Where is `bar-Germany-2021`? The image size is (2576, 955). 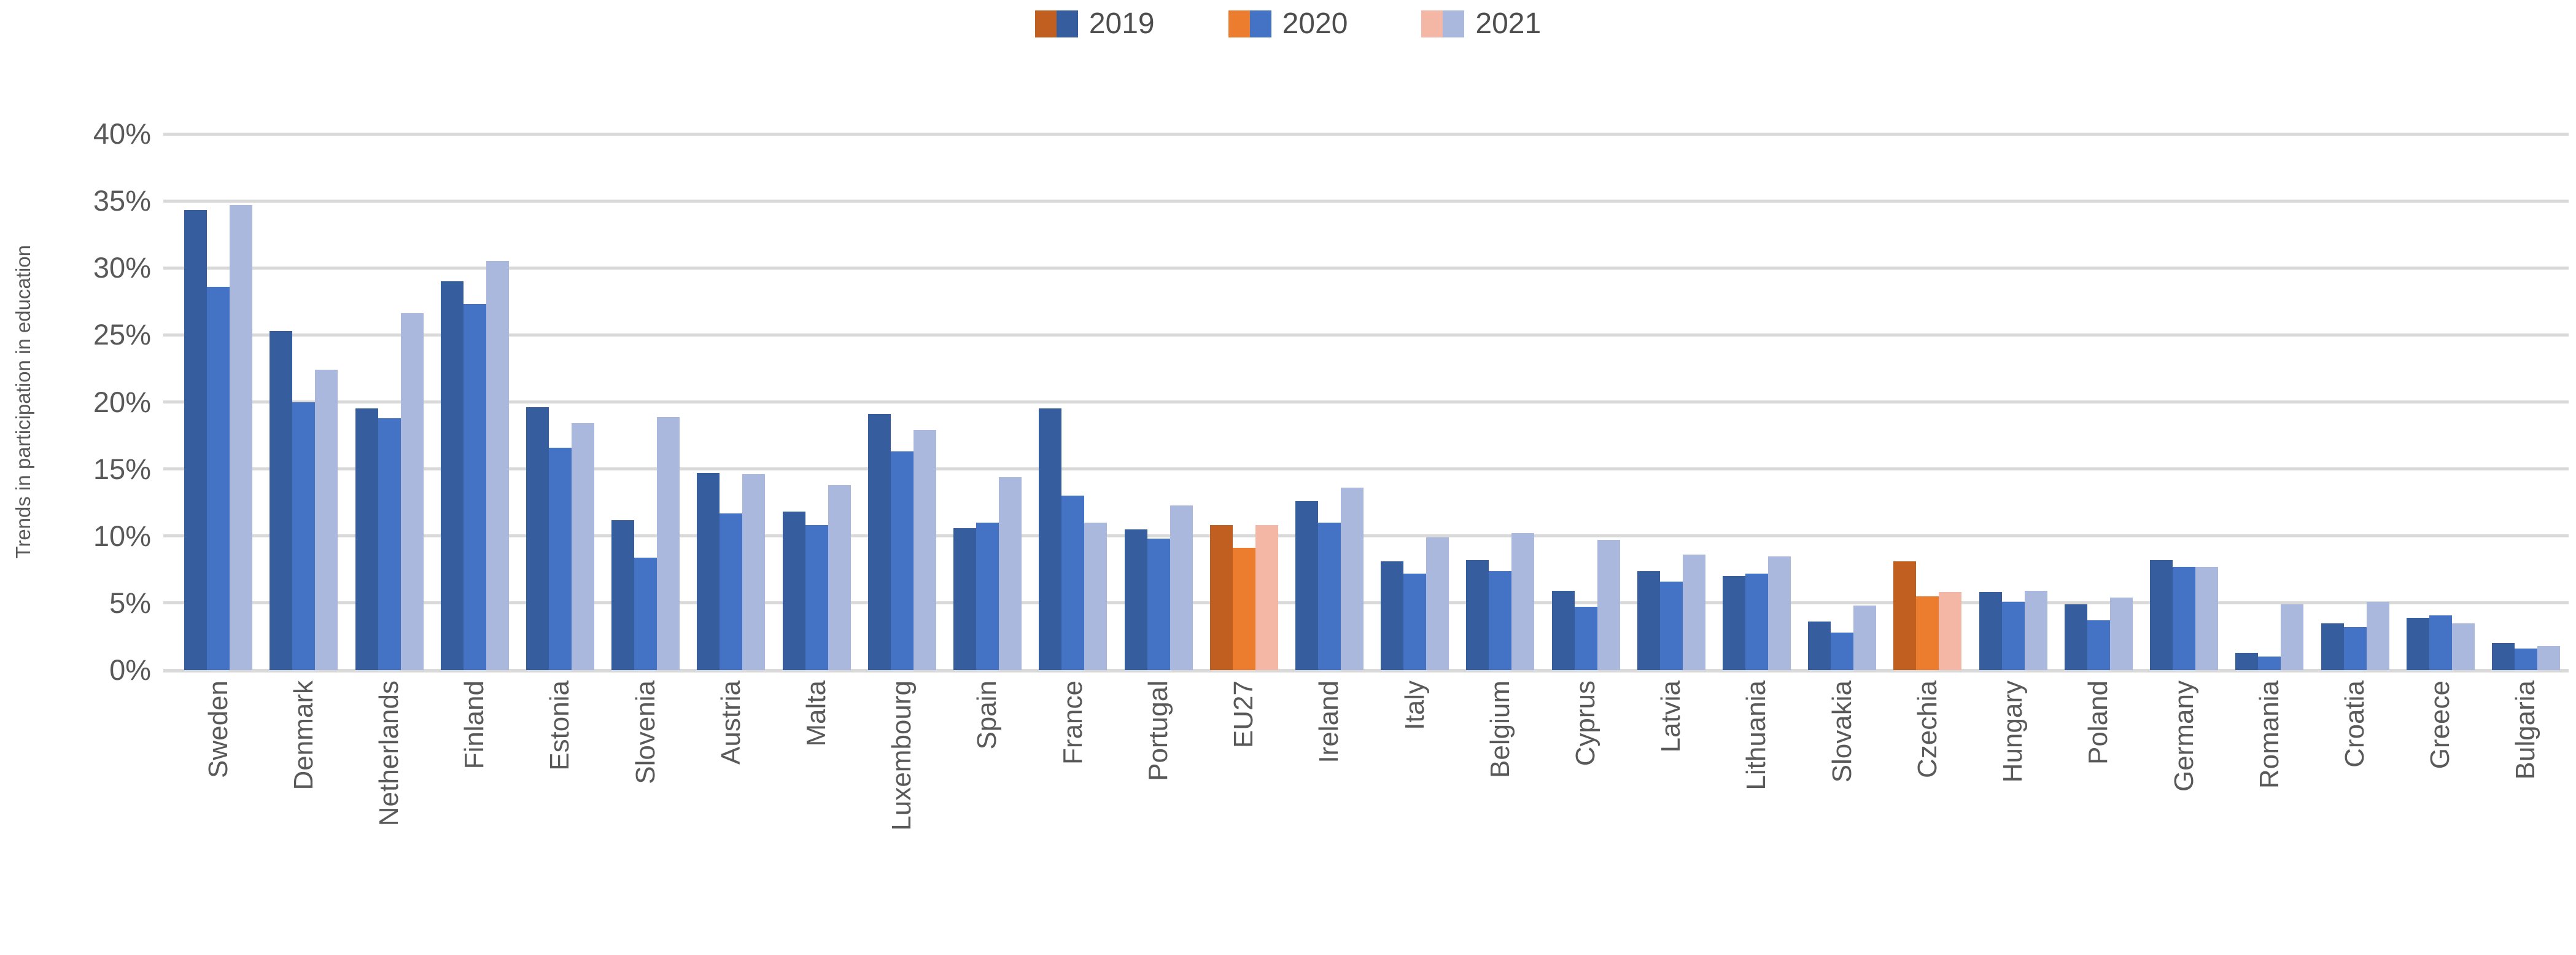
bar-Germany-2021 is located at coordinates (2207, 618).